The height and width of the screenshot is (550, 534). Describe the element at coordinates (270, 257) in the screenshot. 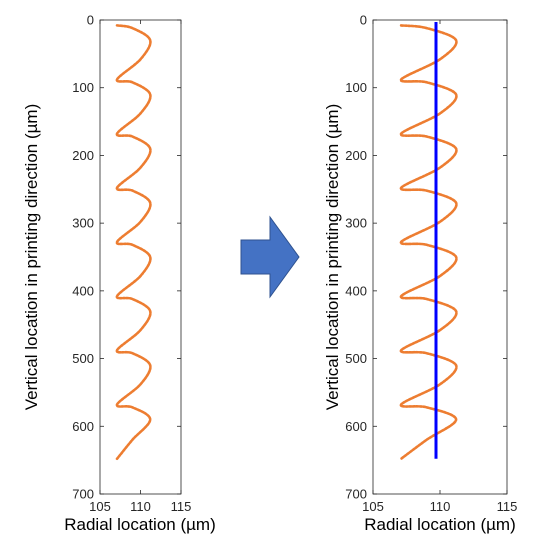

I see `right-arrow-icon` at that location.